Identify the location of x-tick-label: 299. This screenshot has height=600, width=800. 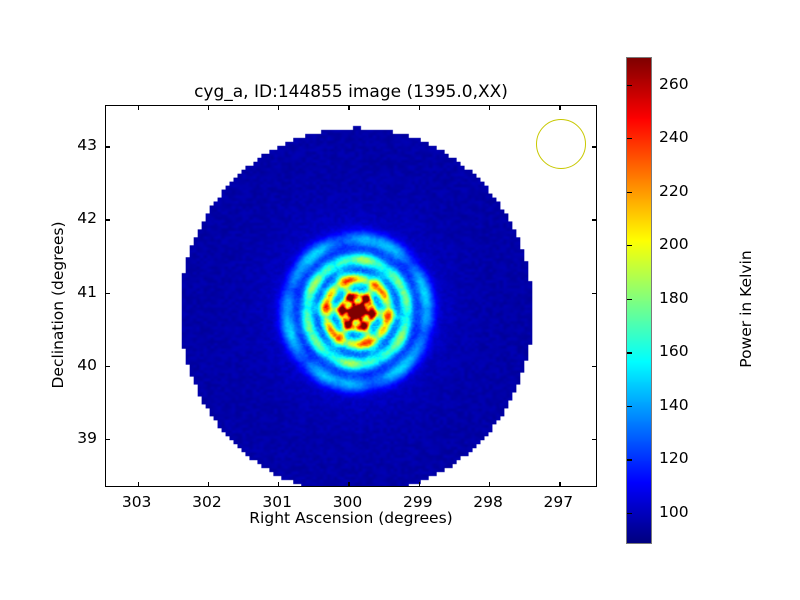
(417, 502).